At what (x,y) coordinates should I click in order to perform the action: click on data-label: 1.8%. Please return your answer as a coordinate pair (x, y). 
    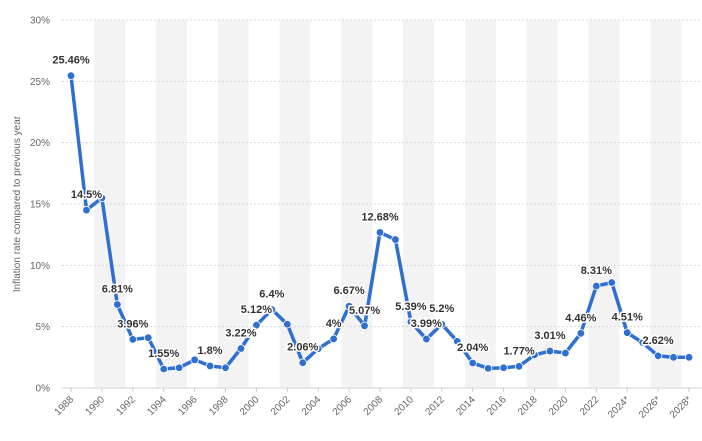
    Looking at the image, I should click on (210, 351).